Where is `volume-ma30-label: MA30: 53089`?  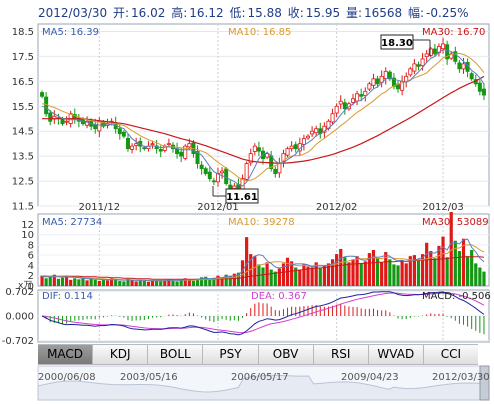 volume-ma30-label: MA30: 53089 is located at coordinates (455, 222).